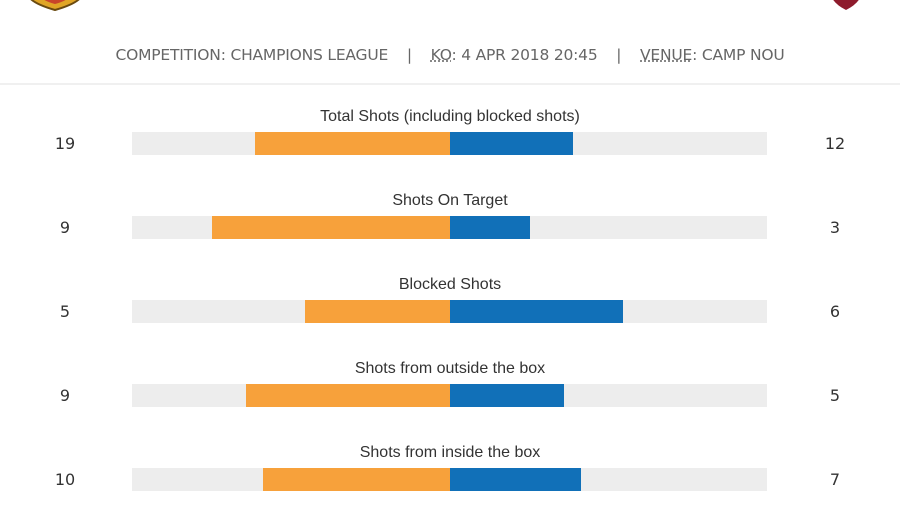 This screenshot has width=900, height=506. Describe the element at coordinates (309, 55) in the screenshot. I see `competition: CHAMPIONS LEAGUE` at that location.